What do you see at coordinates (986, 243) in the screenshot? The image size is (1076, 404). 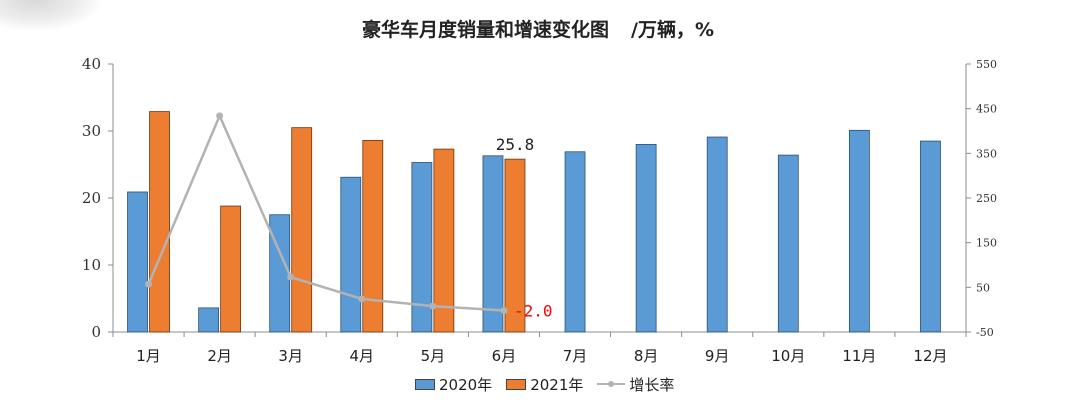 I see `right-axis-tick-label: 150` at bounding box center [986, 243].